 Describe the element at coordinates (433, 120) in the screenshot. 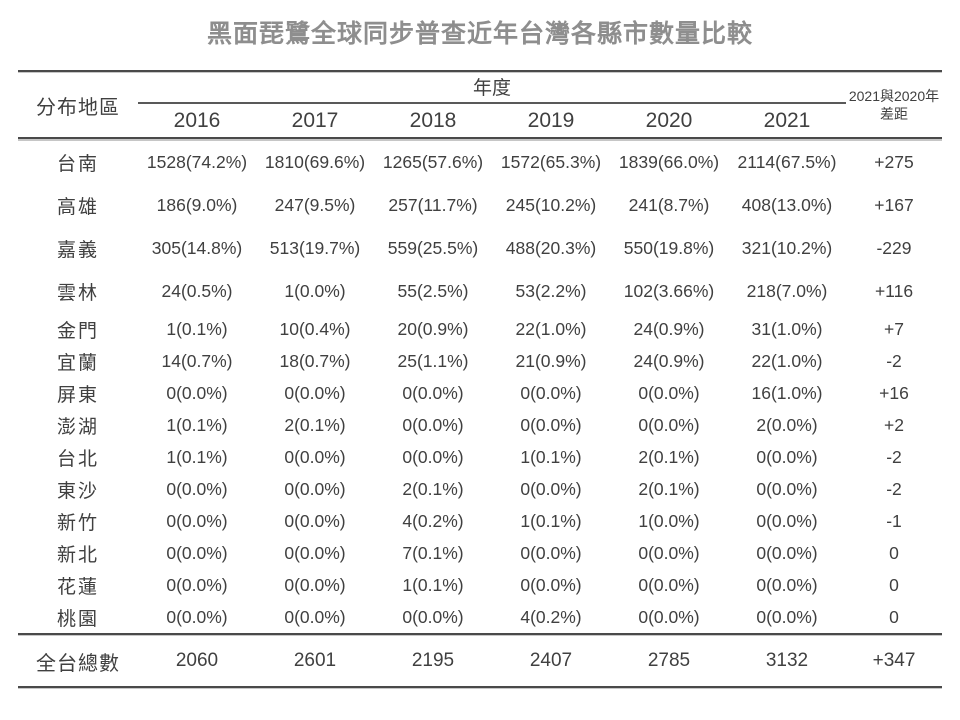

I see `year-label: 2018` at that location.